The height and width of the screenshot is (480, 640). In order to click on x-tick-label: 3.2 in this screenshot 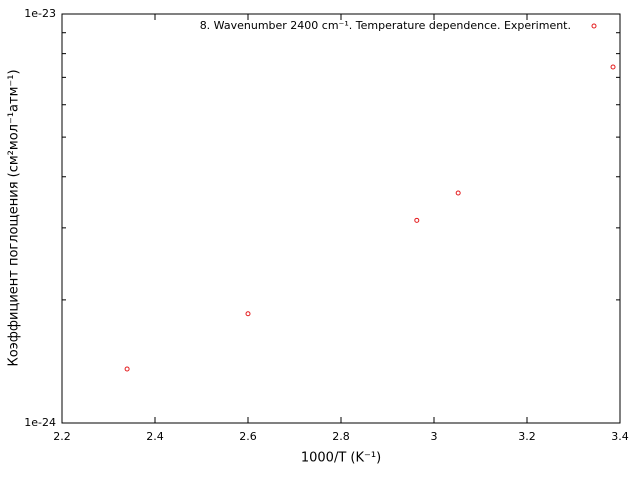, I will do `click(527, 436)`.